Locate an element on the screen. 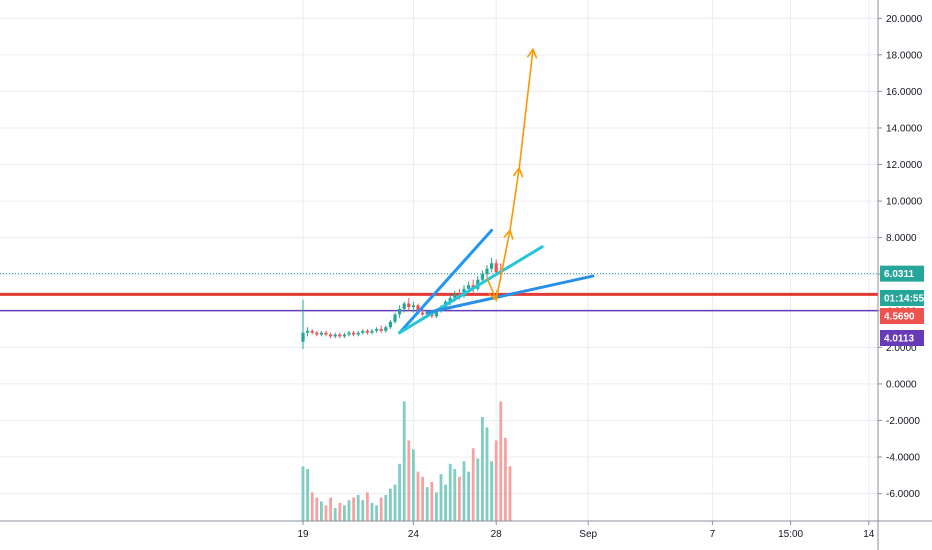  price-badge-label: 6.0311 is located at coordinates (899, 274).